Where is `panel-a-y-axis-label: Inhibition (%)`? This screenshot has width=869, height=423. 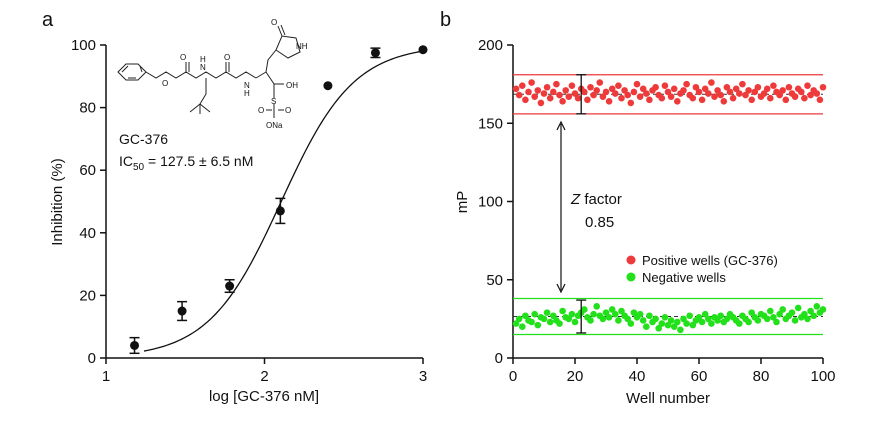
panel-a-y-axis-label: Inhibition (%) is located at coordinates (57, 202).